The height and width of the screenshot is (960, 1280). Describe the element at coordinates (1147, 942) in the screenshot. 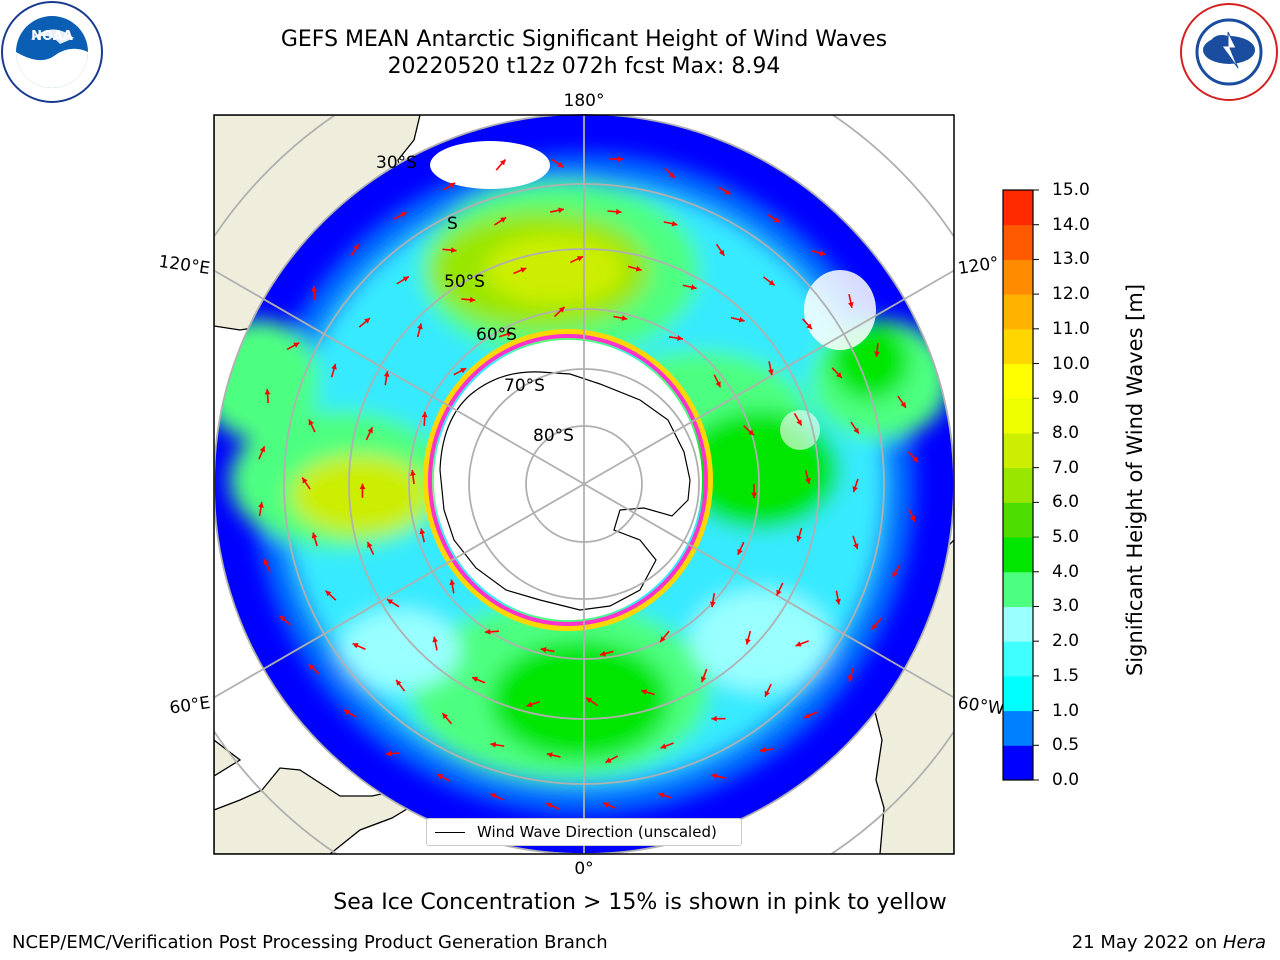

I see `footer-date-text: 21 May 2022 on` at that location.